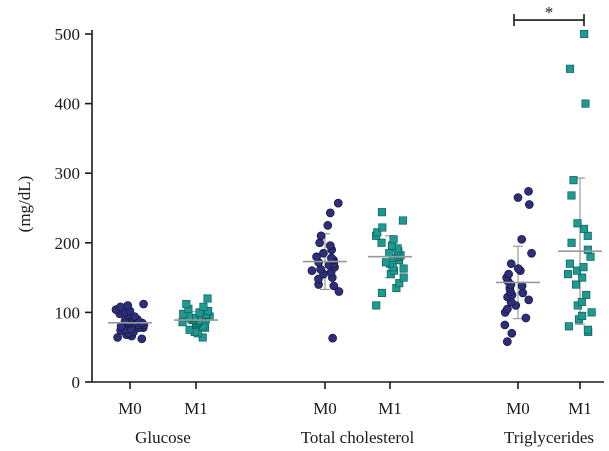 This screenshot has height=451, width=609. I want to click on group-label: Total cholesterol, so click(358, 437).